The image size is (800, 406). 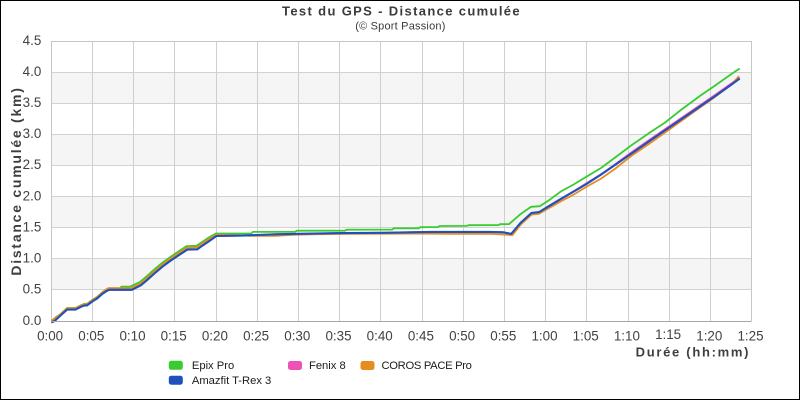 I want to click on svg-text: 0:10, so click(x=132, y=335).